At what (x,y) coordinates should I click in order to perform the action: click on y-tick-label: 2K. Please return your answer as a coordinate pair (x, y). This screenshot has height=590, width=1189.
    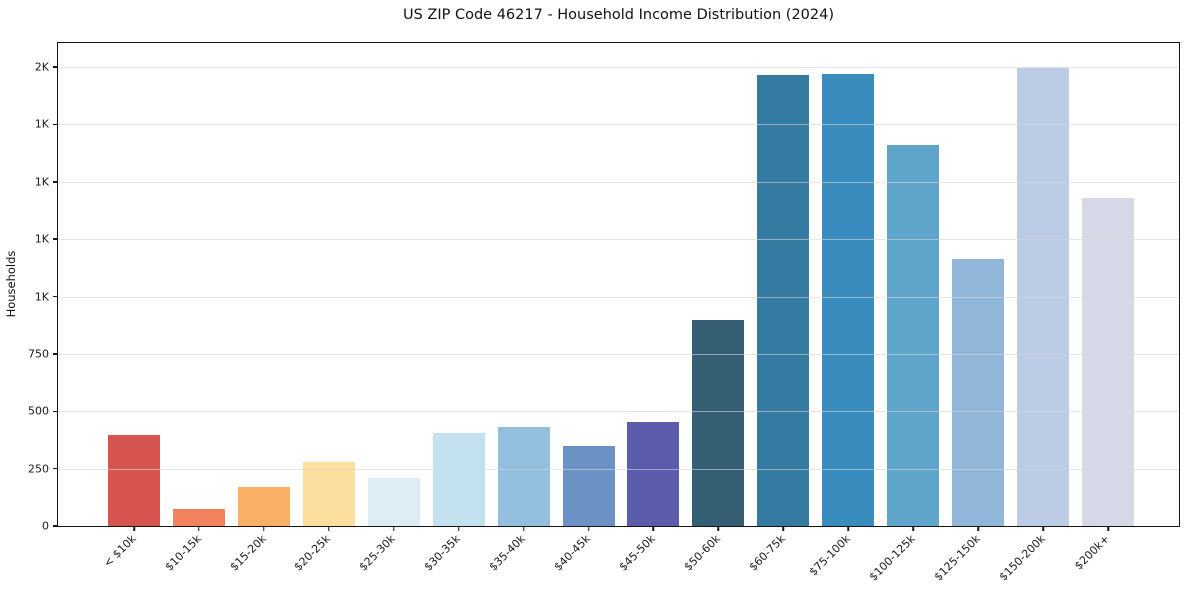
    Looking at the image, I should click on (41, 67).